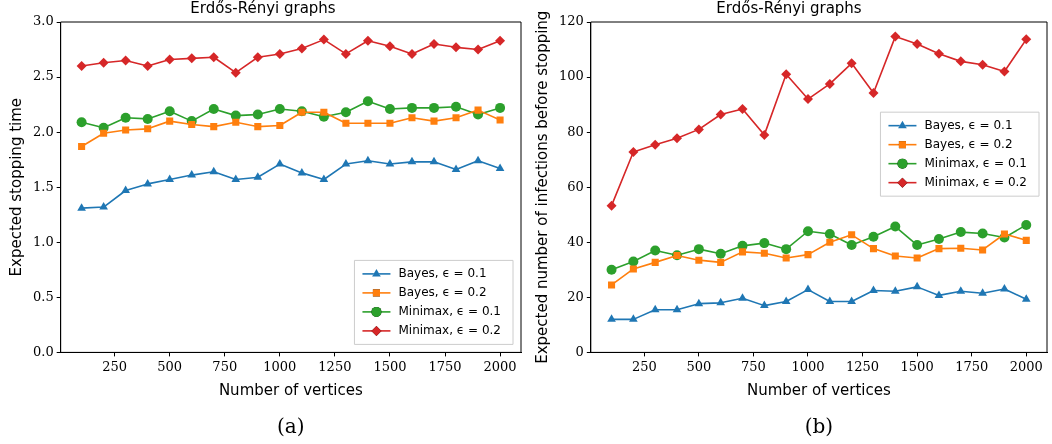 The image size is (1052, 444). What do you see at coordinates (43, 76) in the screenshot?
I see `y-tick-label: 2.5` at bounding box center [43, 76].